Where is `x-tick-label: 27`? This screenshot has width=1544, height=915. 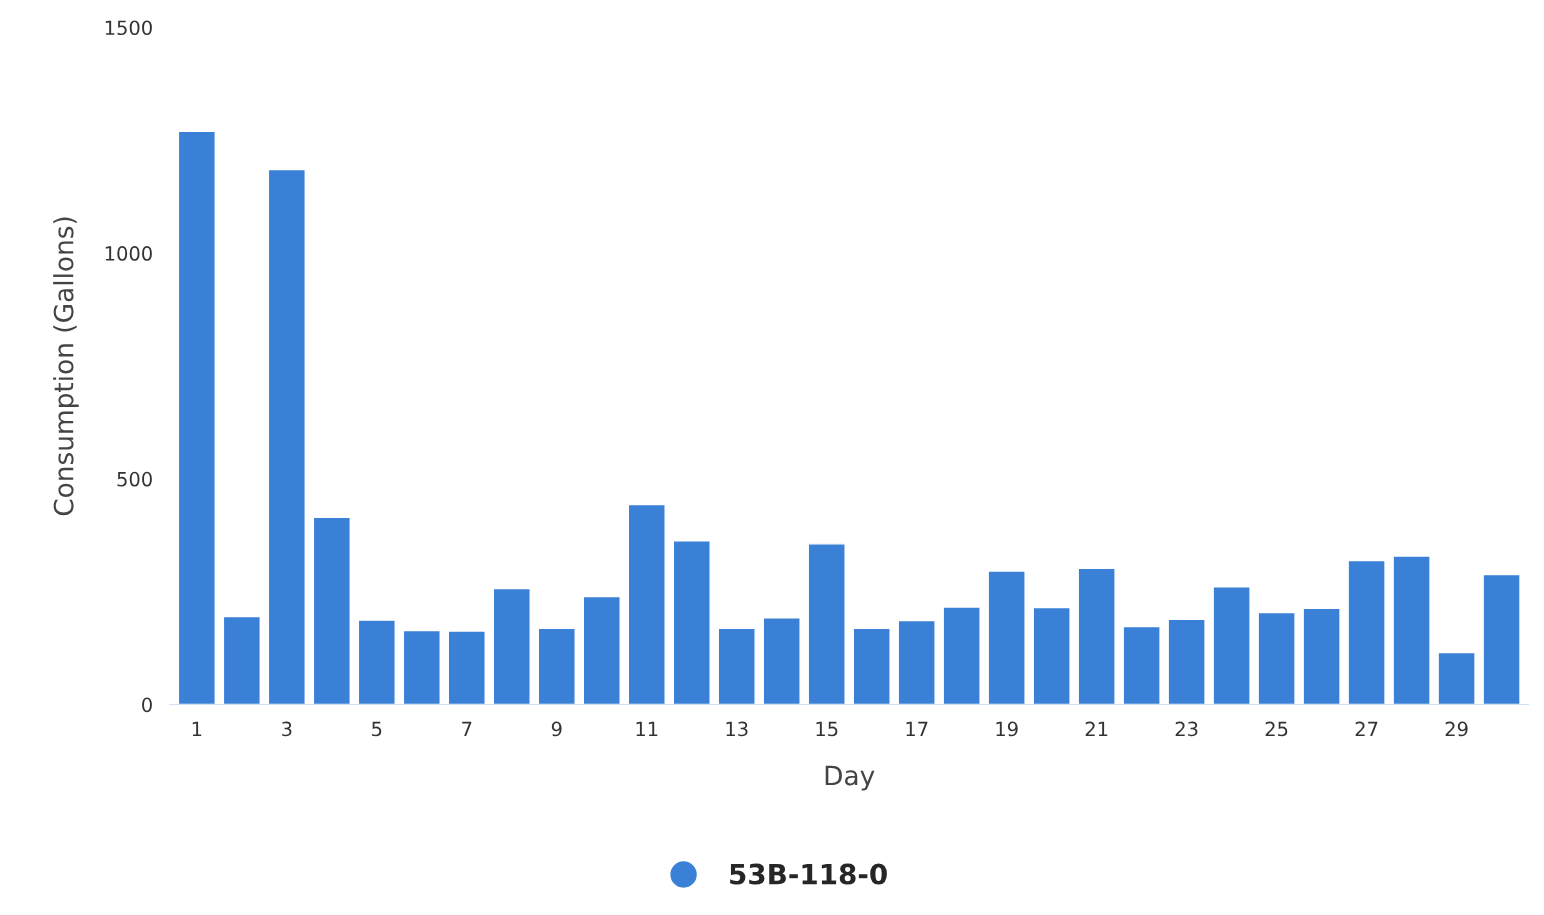 x-tick-label: 27 is located at coordinates (1366, 728).